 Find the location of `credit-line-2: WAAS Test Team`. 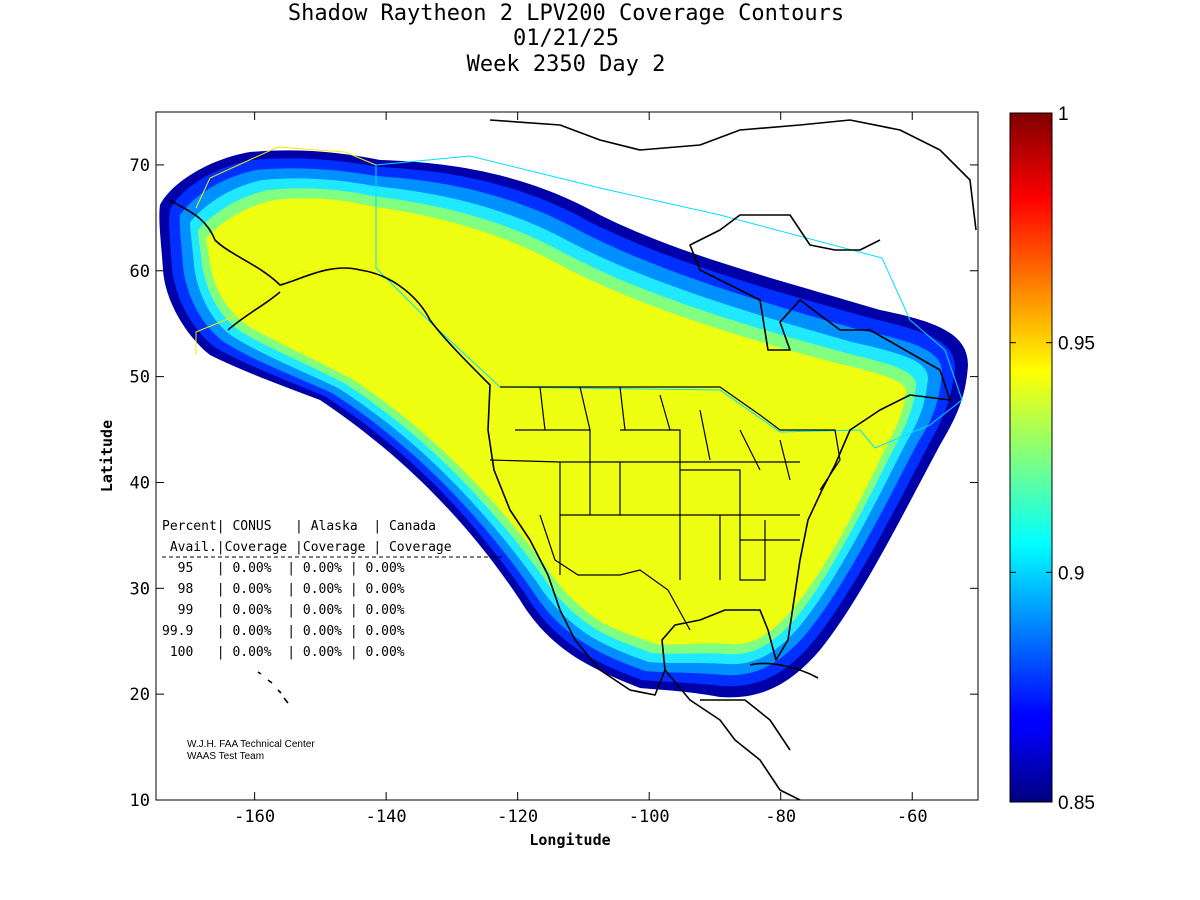

credit-line-2: WAAS Test Team is located at coordinates (225, 756).